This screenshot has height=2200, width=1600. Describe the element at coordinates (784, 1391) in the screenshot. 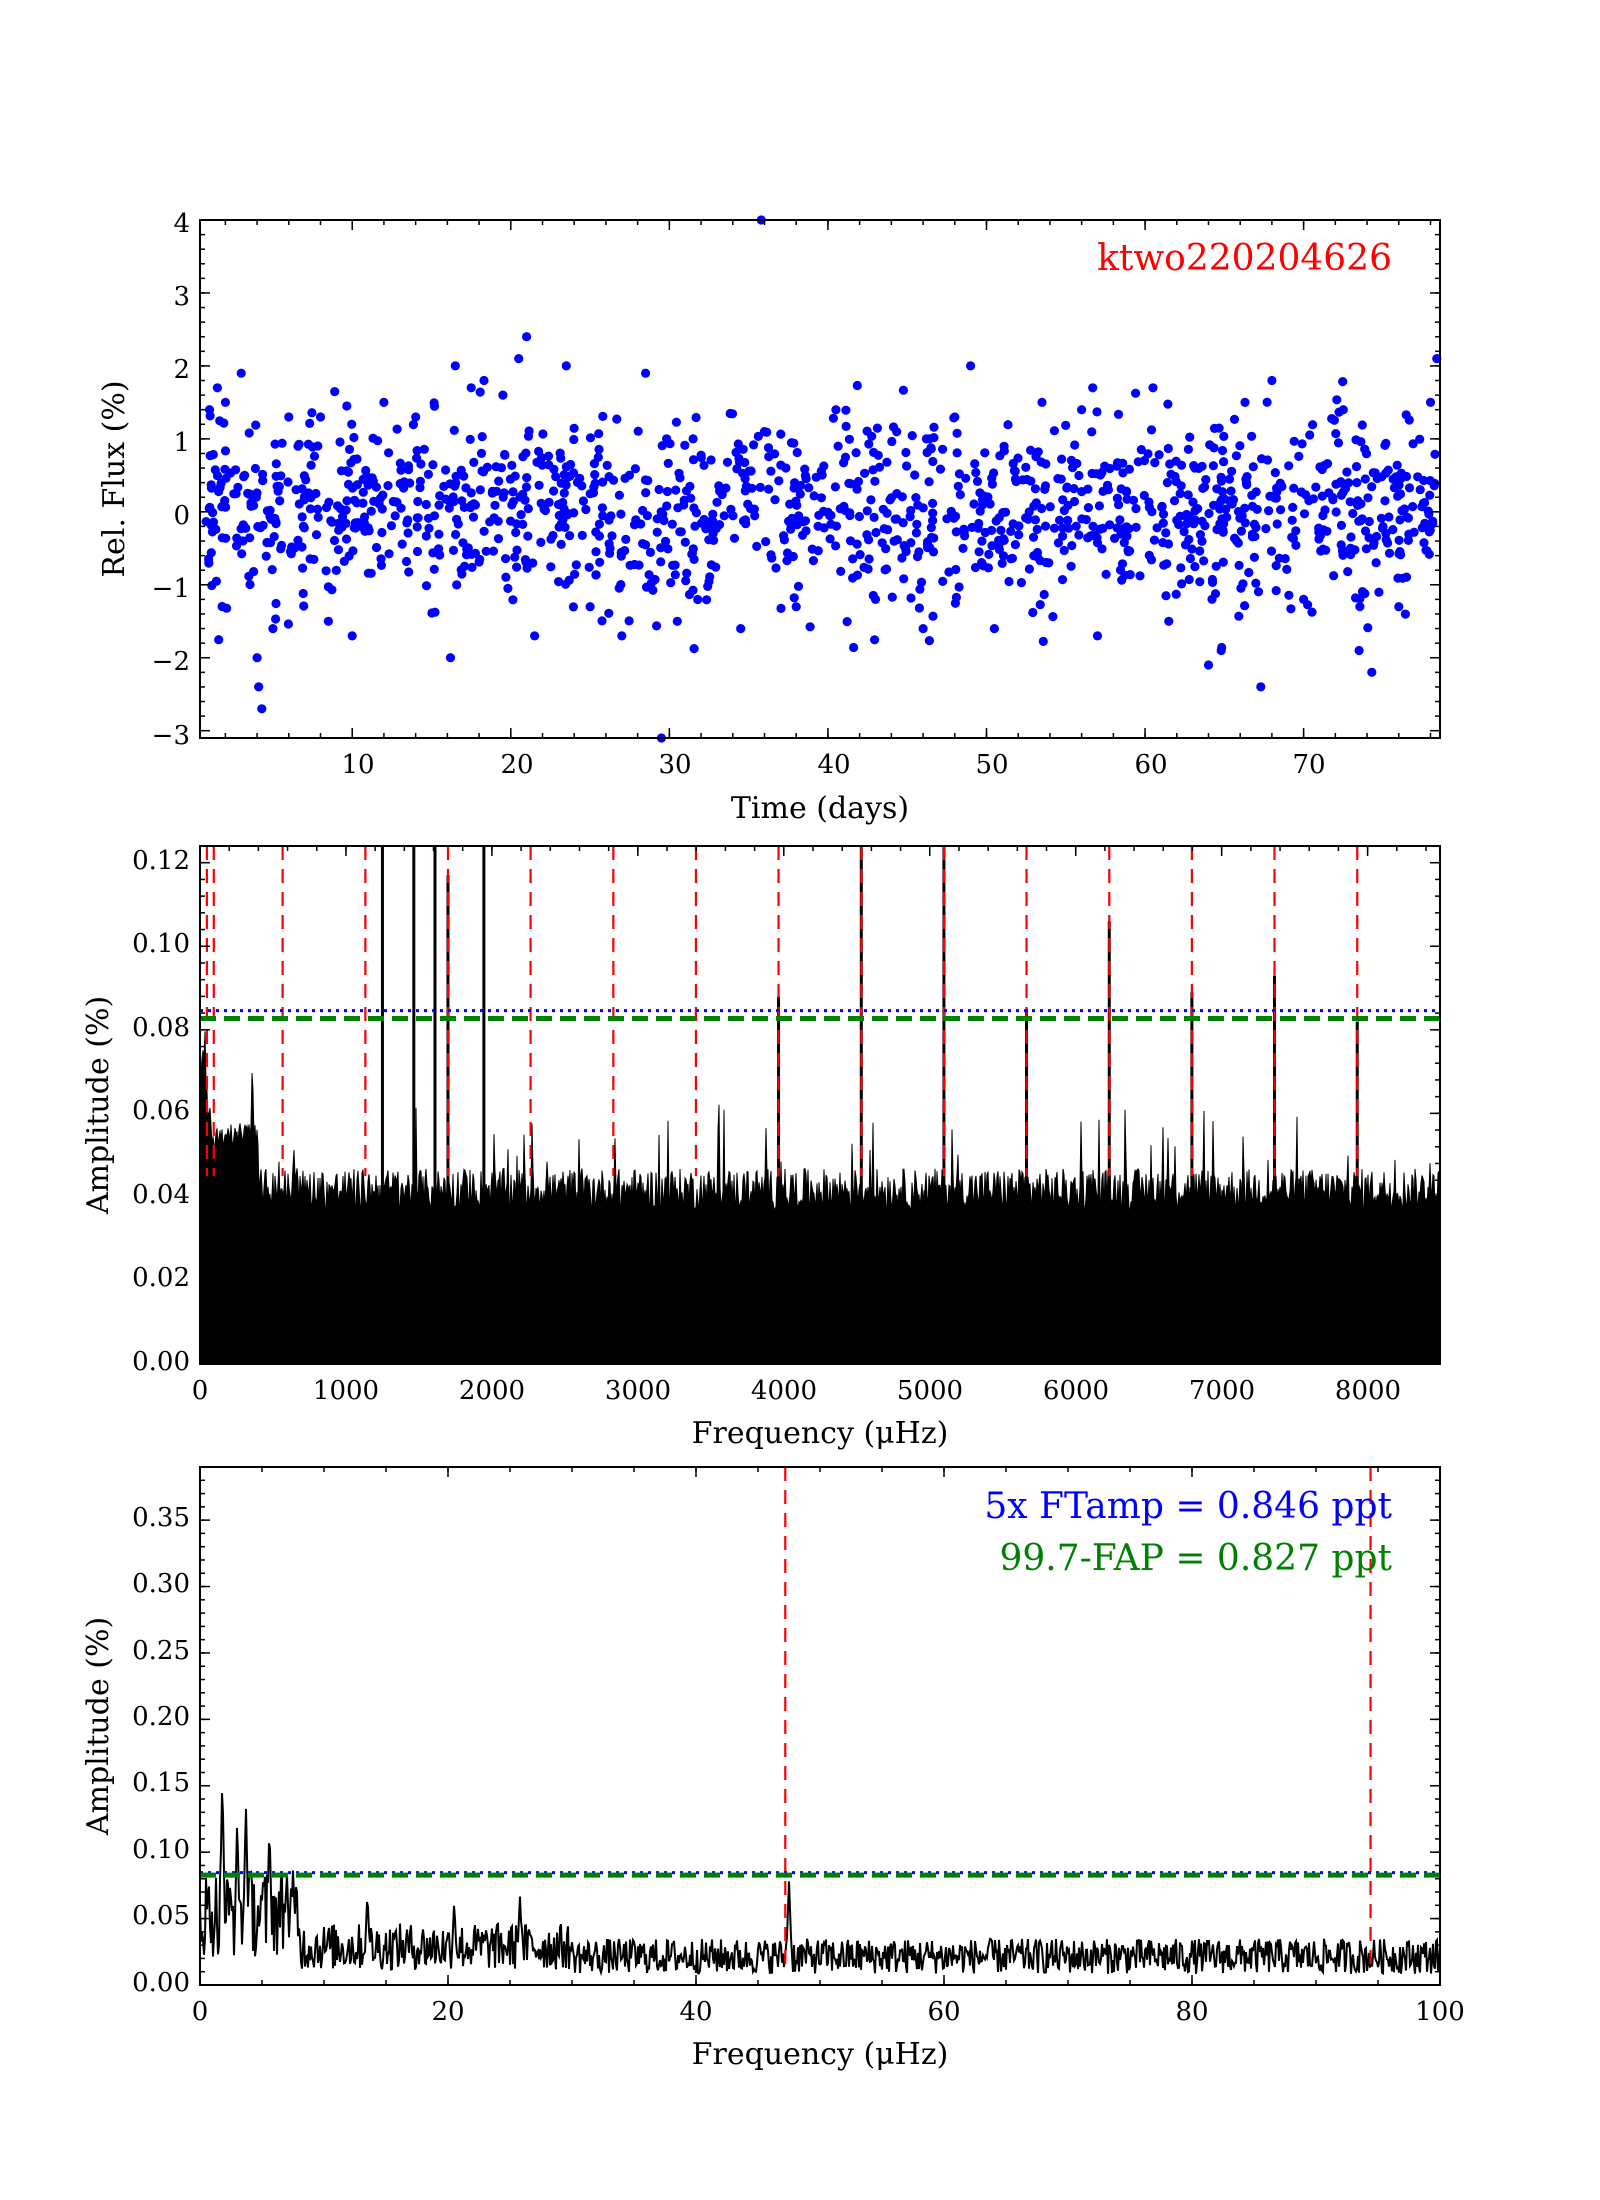

I see `full-spectrum-x-tick-label: 4000` at that location.